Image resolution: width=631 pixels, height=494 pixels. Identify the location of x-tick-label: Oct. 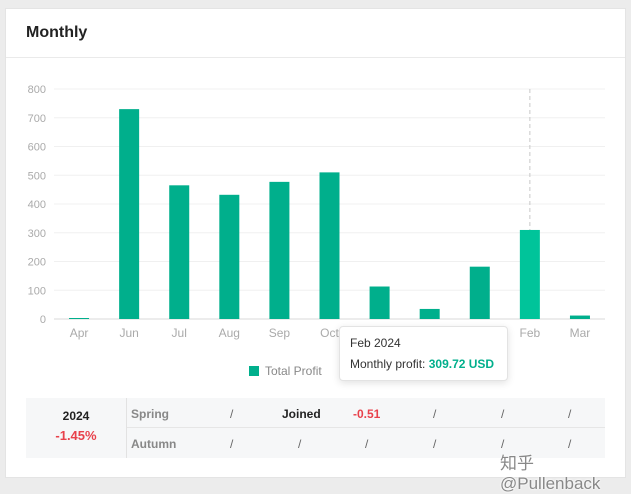
(329, 333).